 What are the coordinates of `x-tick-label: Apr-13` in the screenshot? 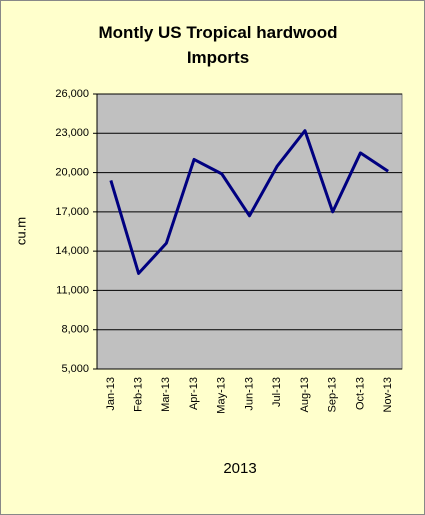 It's located at (194, 393).